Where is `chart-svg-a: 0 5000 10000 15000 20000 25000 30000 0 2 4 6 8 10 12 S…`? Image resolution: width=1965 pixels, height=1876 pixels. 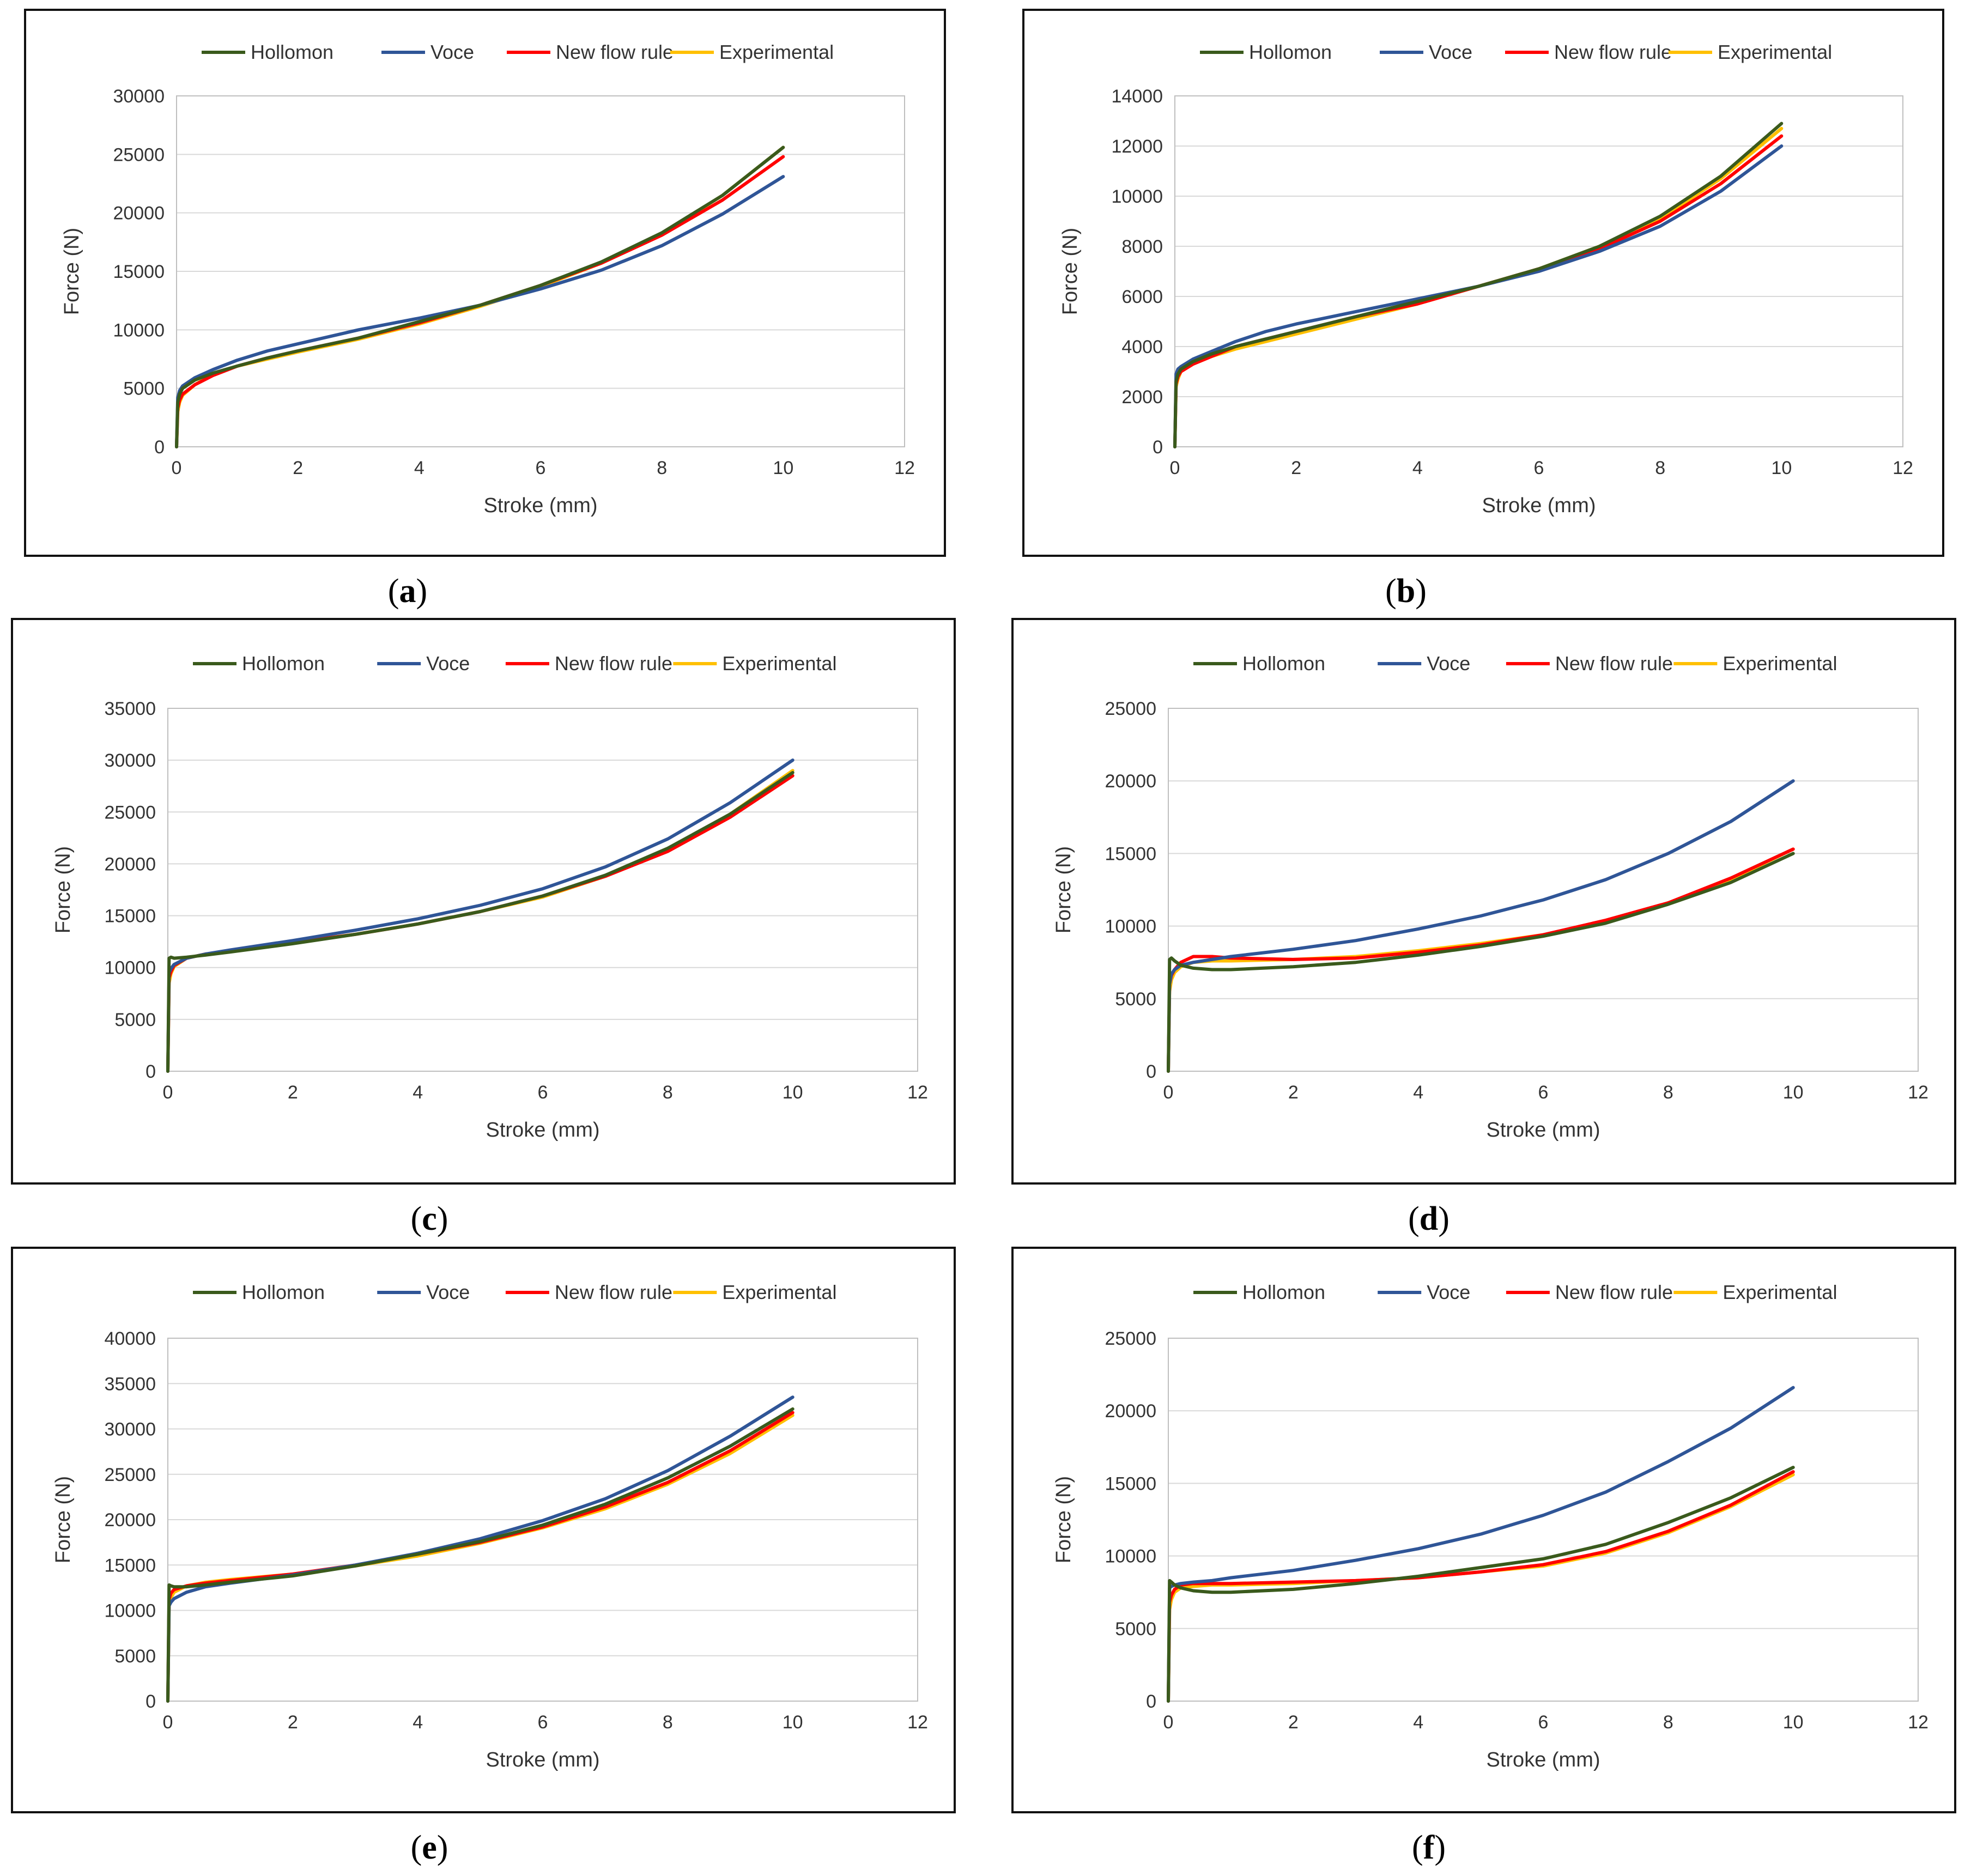 chart-svg-a: 0 5000 10000 15000 20000 25000 30000 0 2 4 6 8 10 12 S… is located at coordinates (487, 279).